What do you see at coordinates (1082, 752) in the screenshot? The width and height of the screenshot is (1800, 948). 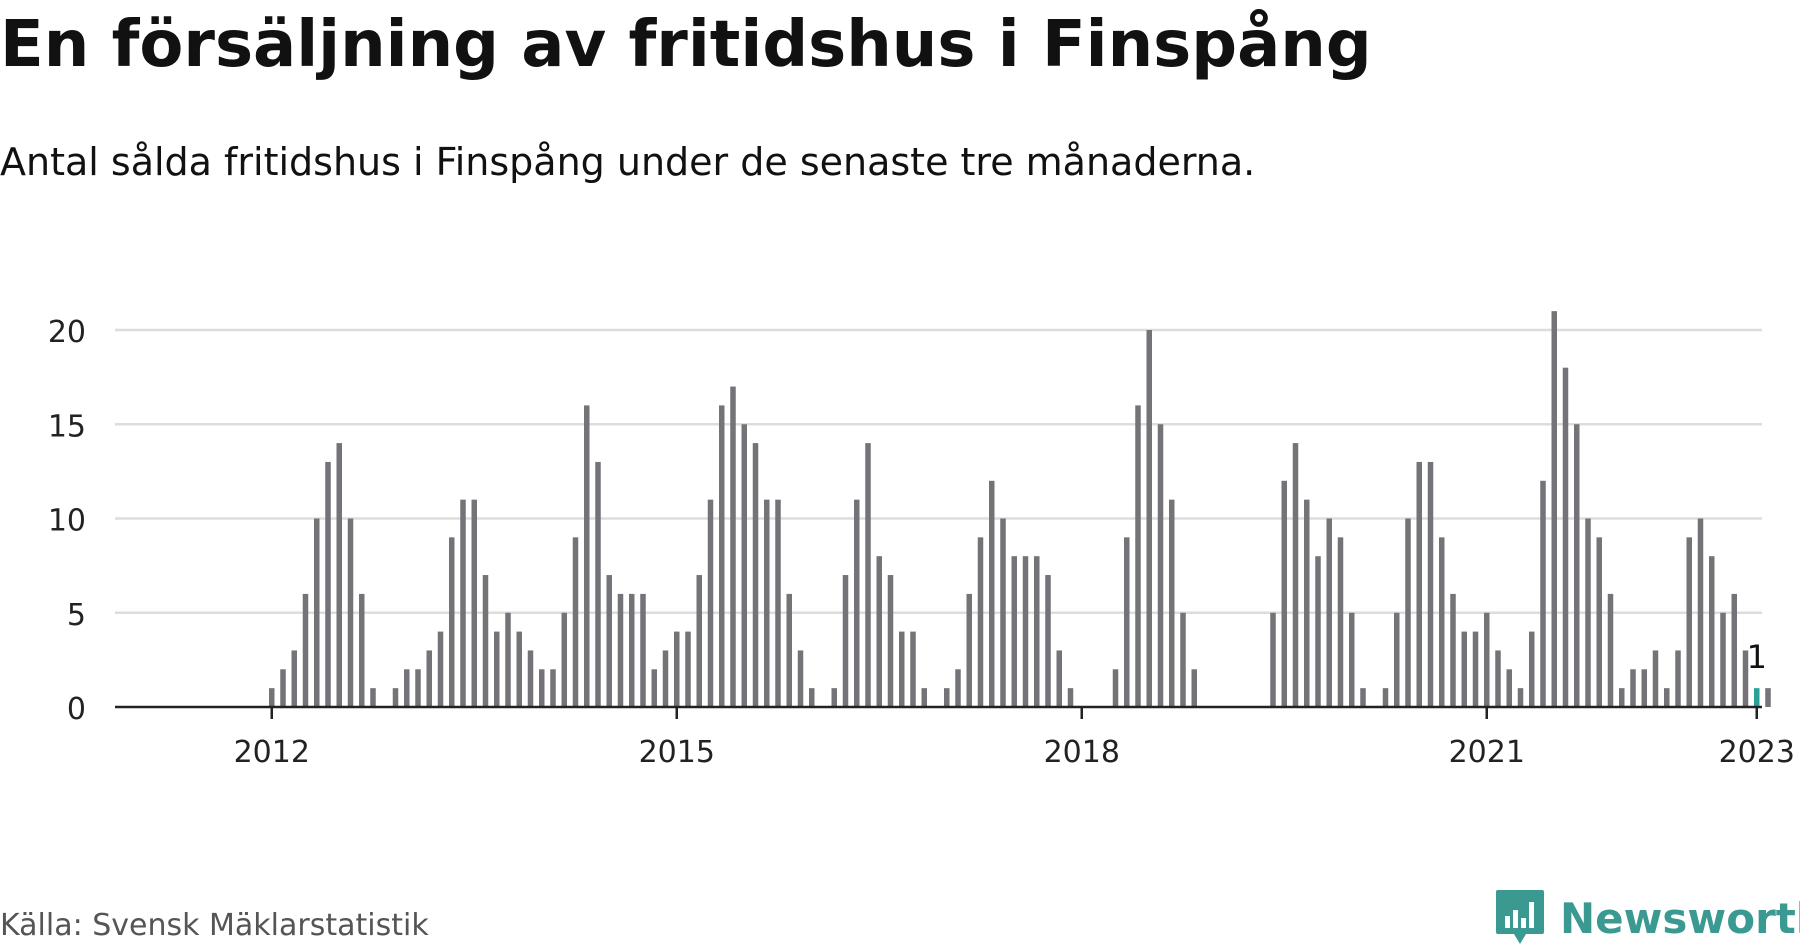 I see `x-tick-label: 2018` at bounding box center [1082, 752].